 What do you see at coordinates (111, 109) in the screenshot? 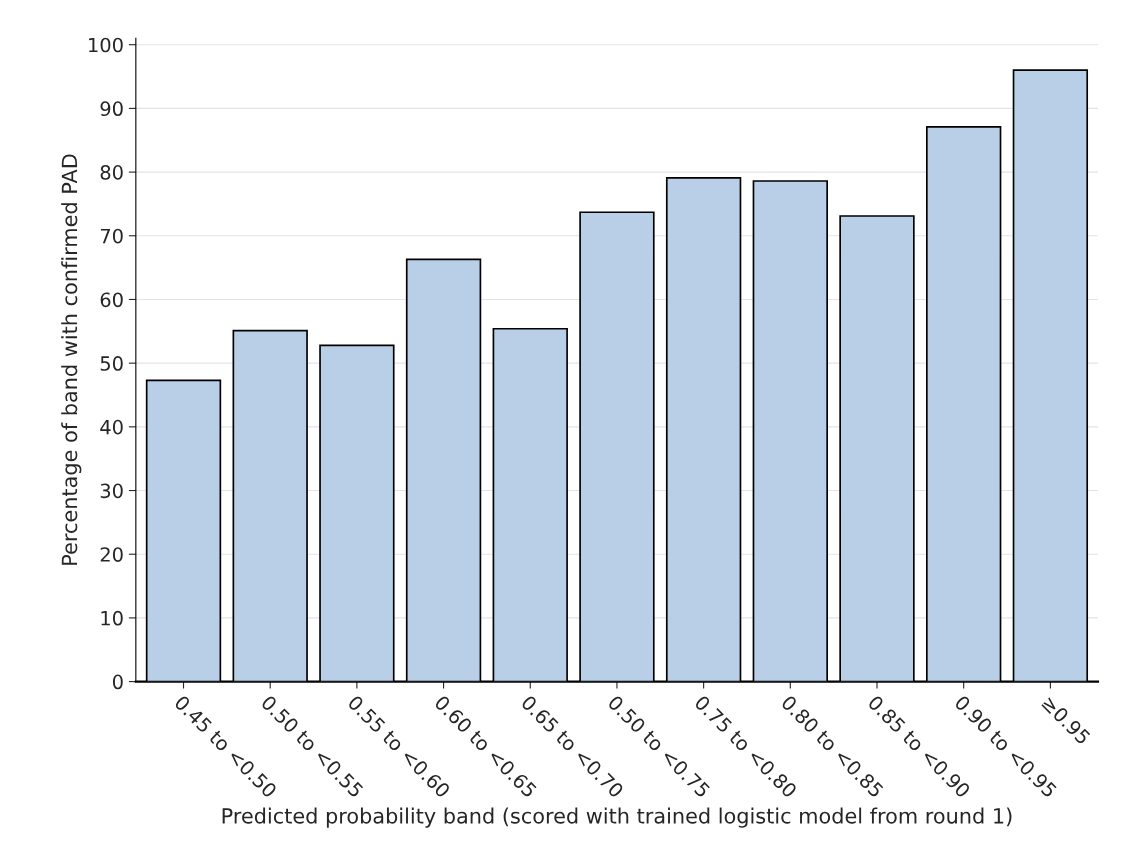
I see `y-tick-label: 90` at bounding box center [111, 109].